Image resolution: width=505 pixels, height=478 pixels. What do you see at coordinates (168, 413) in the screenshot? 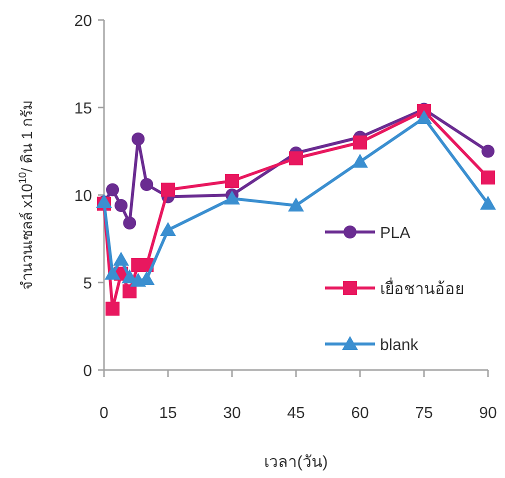
I see `x-tick-label: 15` at bounding box center [168, 413].